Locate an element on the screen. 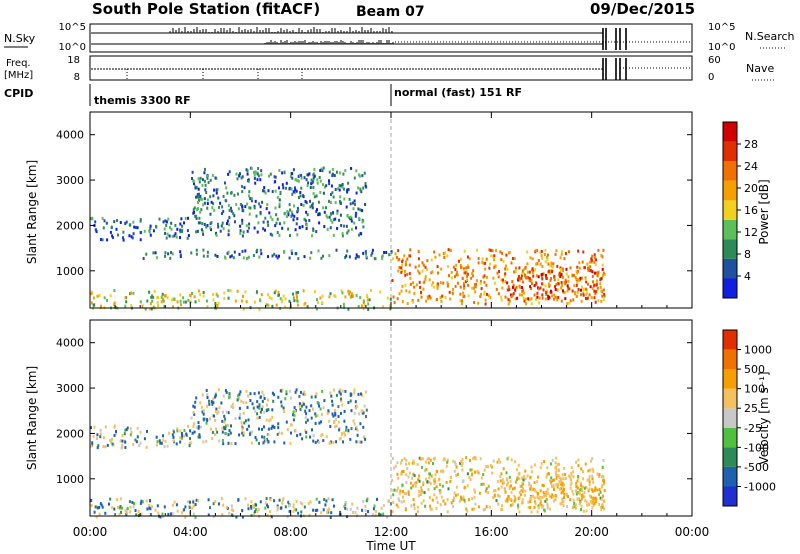  colorbar-tick-label: -500 is located at coordinates (756, 467).